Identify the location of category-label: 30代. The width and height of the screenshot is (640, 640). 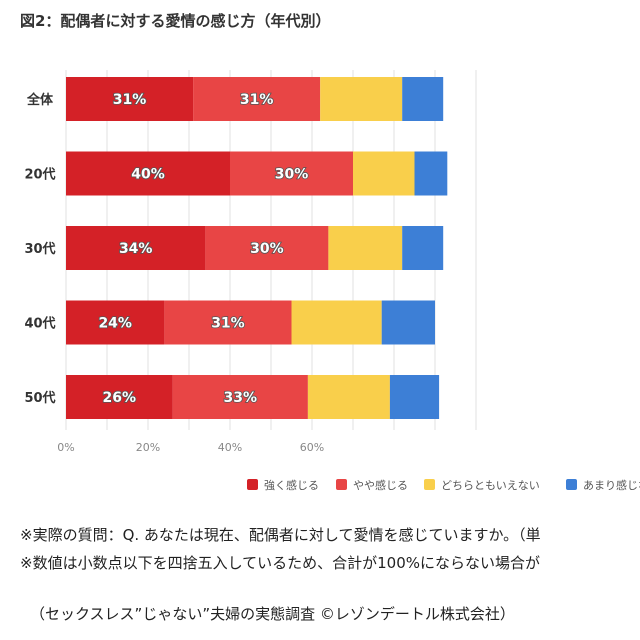
(39, 249).